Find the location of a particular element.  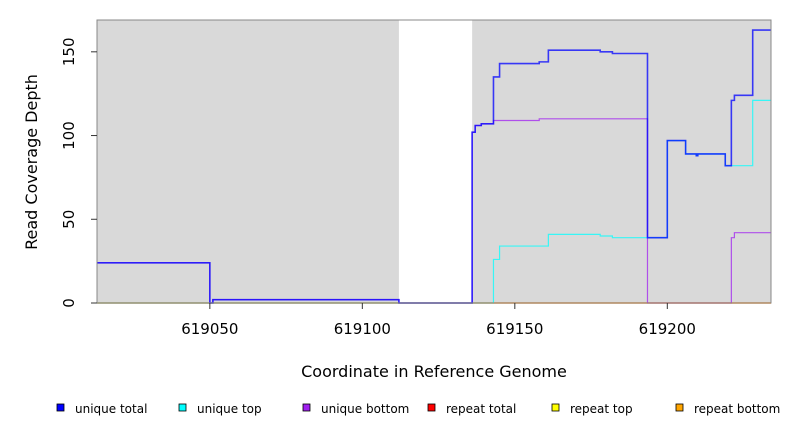

legend-label: unique top is located at coordinates (229, 409).